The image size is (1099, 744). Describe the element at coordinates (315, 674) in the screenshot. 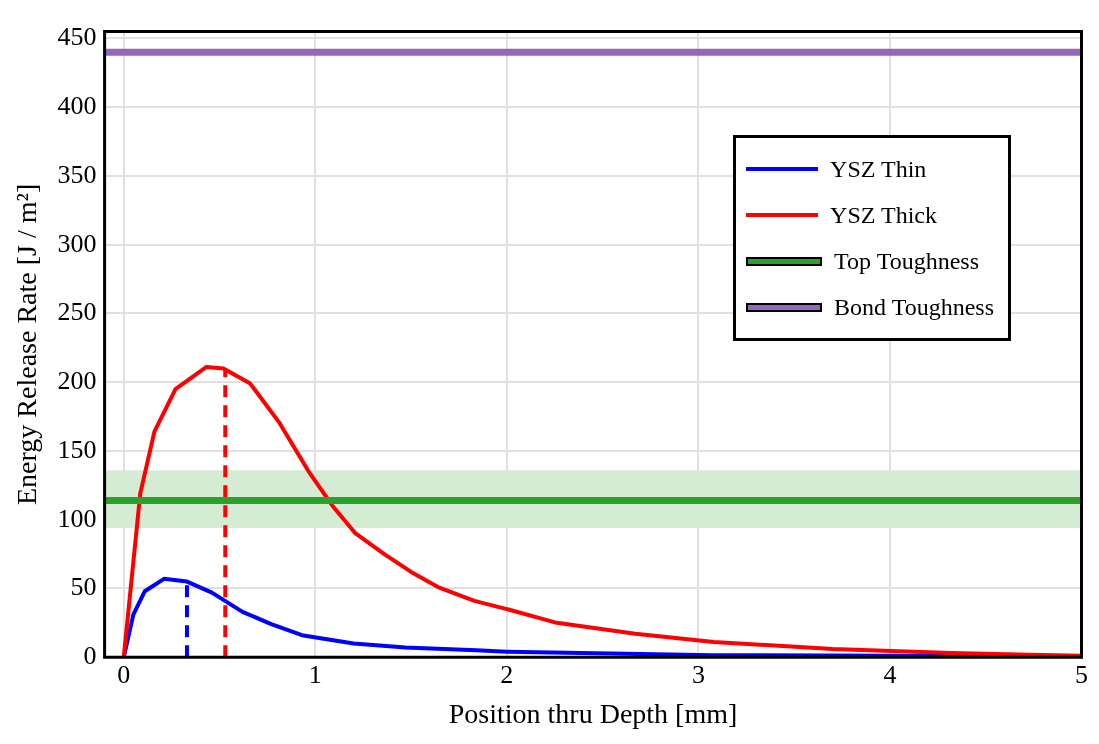

I see `x-tick-label: 1` at that location.